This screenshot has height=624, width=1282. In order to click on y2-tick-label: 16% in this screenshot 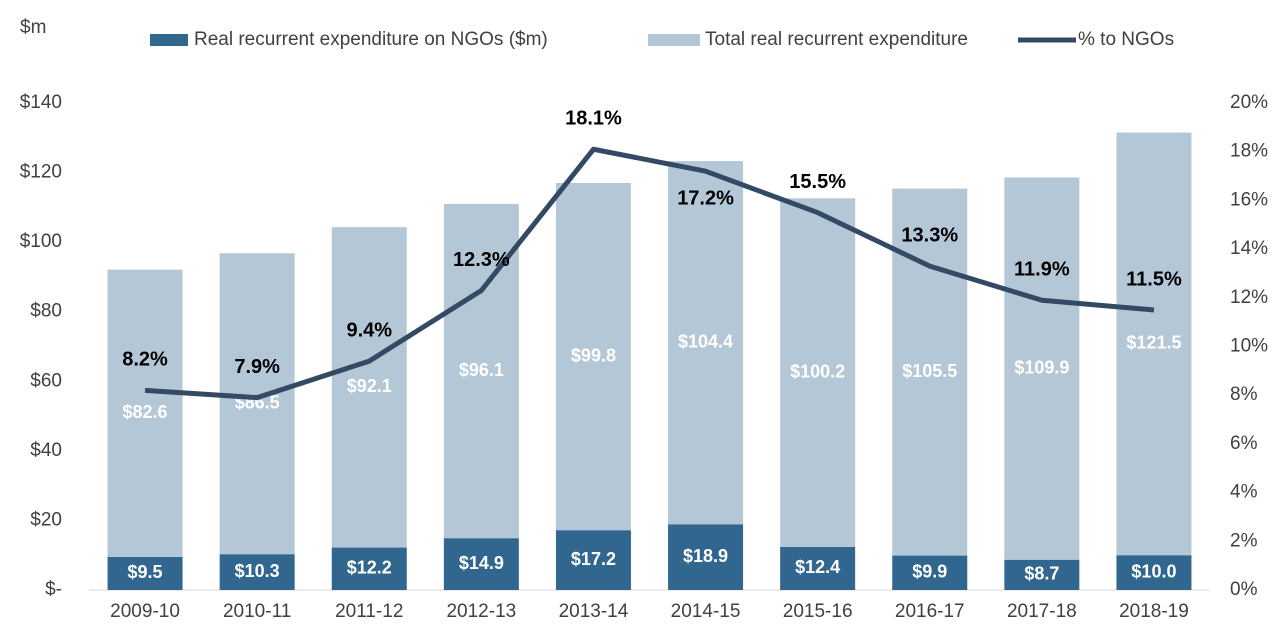, I will do `click(1249, 199)`.